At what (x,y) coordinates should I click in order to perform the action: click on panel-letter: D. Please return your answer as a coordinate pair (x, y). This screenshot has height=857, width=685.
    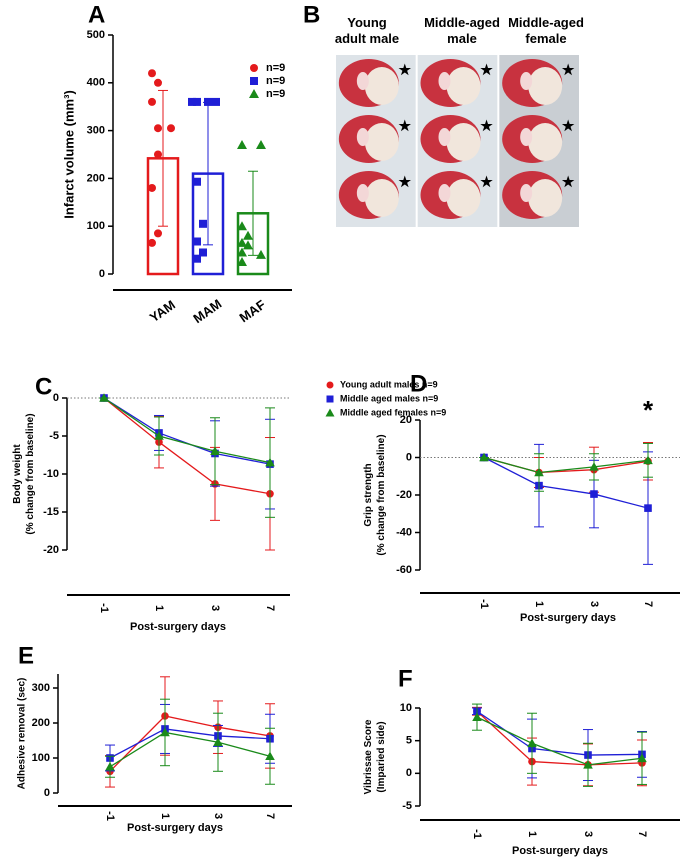
    Looking at the image, I should click on (418, 383).